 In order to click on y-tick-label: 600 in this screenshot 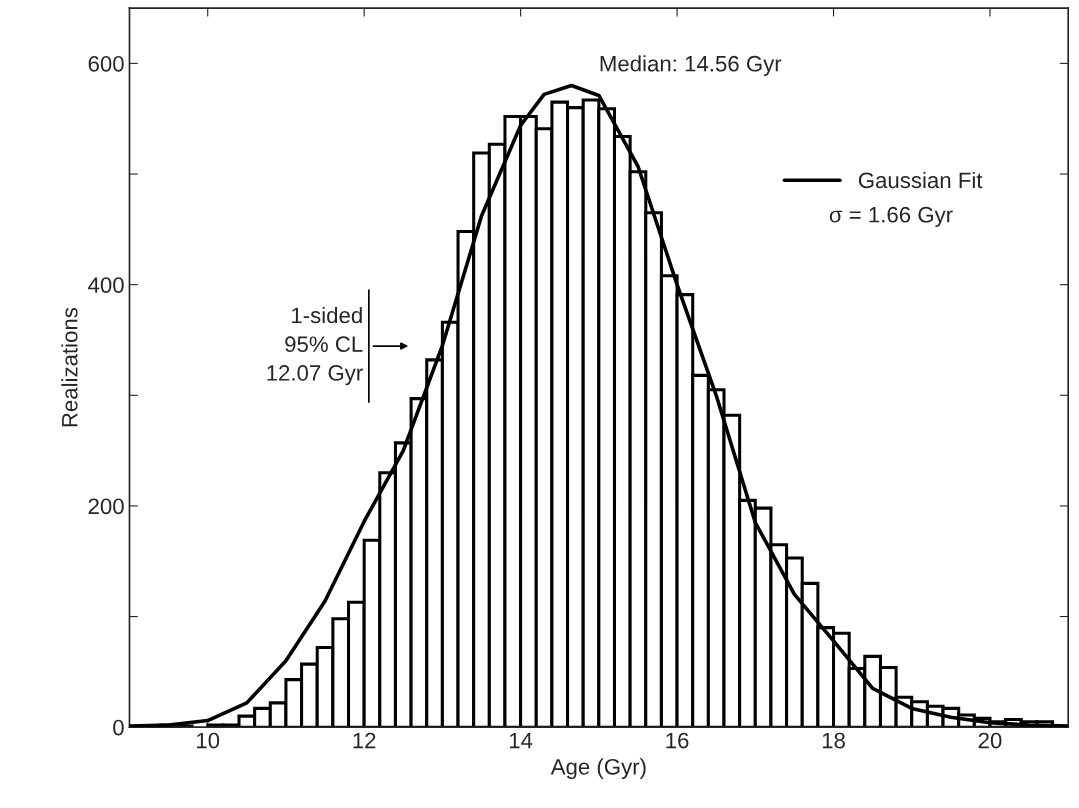, I will do `click(106, 63)`.